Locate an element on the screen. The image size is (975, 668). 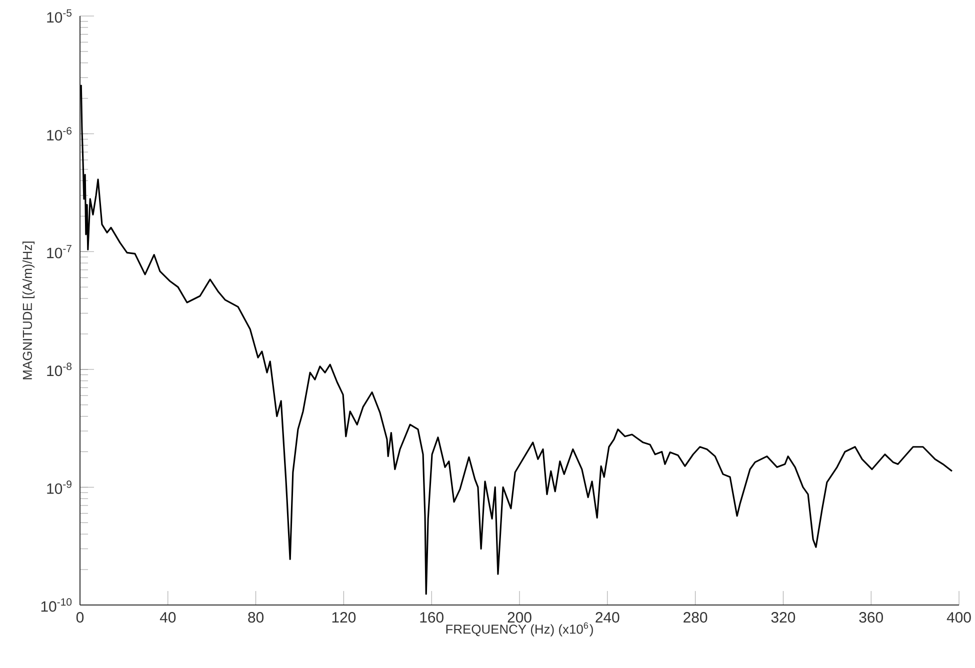
y-tick-label: 10$^{-8}$ is located at coordinates (59, 369).